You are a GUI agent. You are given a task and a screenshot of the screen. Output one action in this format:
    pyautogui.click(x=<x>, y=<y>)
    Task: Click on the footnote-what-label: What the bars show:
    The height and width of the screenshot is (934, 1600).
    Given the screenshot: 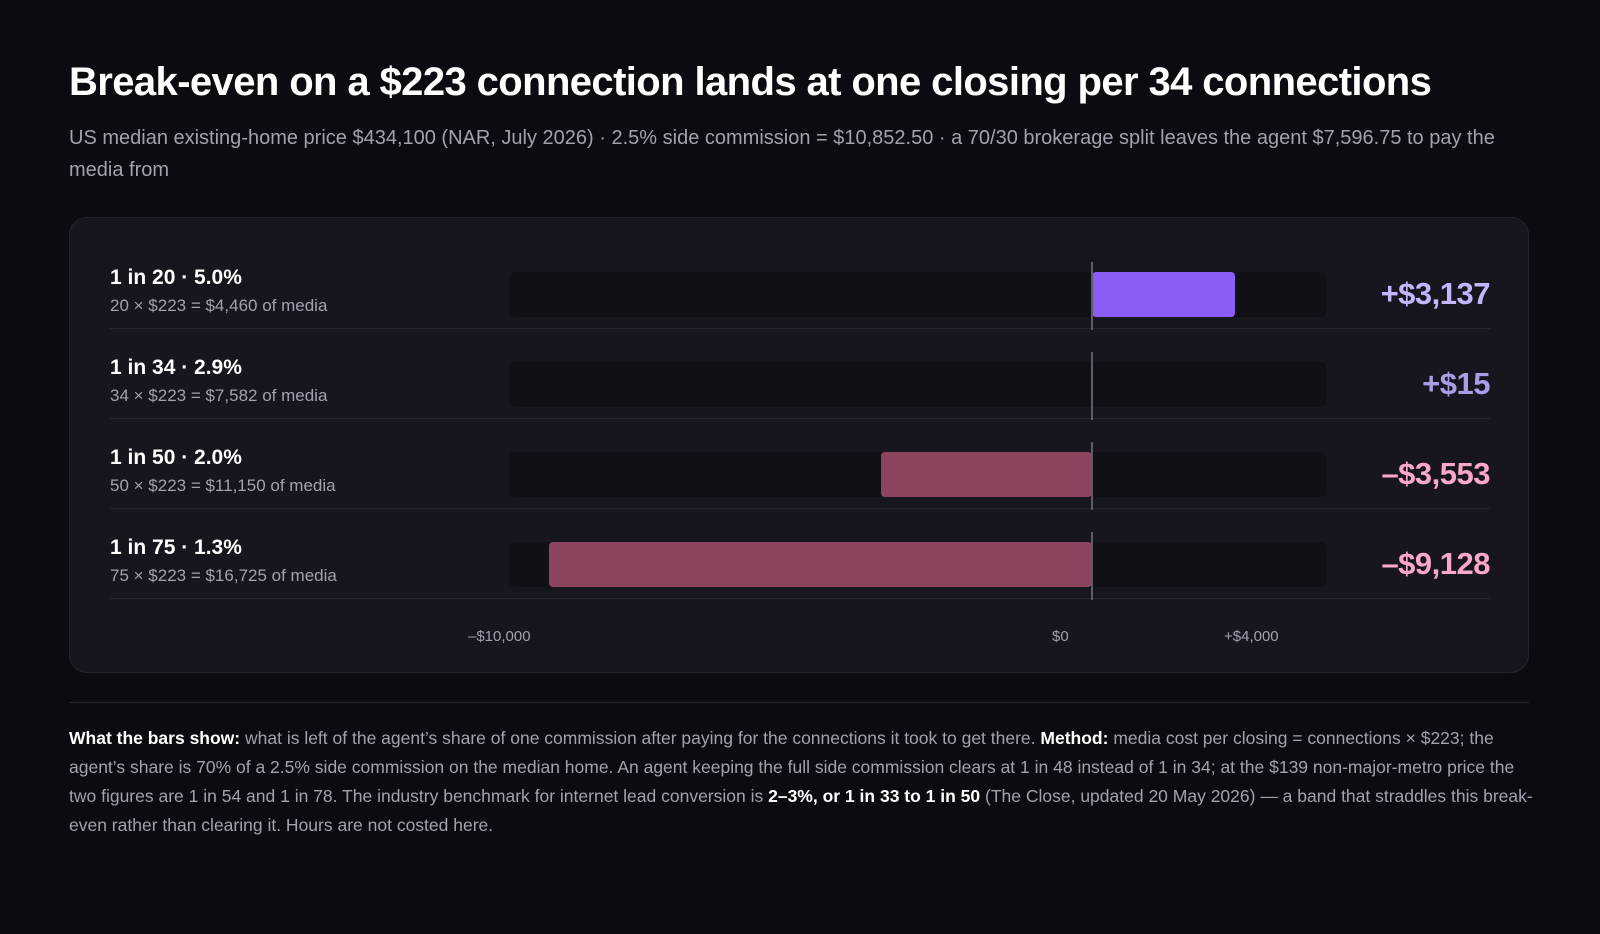 What is the action you would take?
    pyautogui.click(x=155, y=738)
    